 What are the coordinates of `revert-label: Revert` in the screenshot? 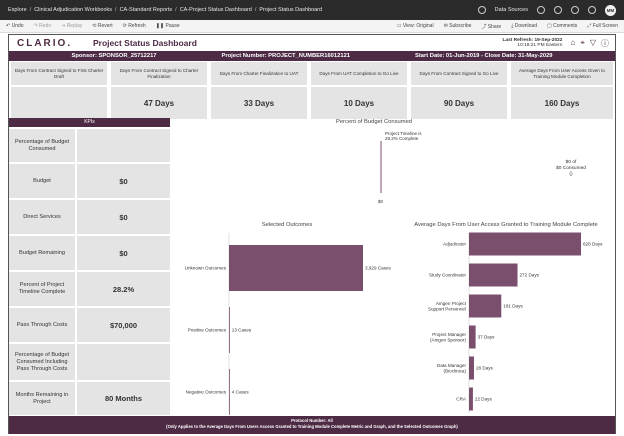 It's located at (105, 26).